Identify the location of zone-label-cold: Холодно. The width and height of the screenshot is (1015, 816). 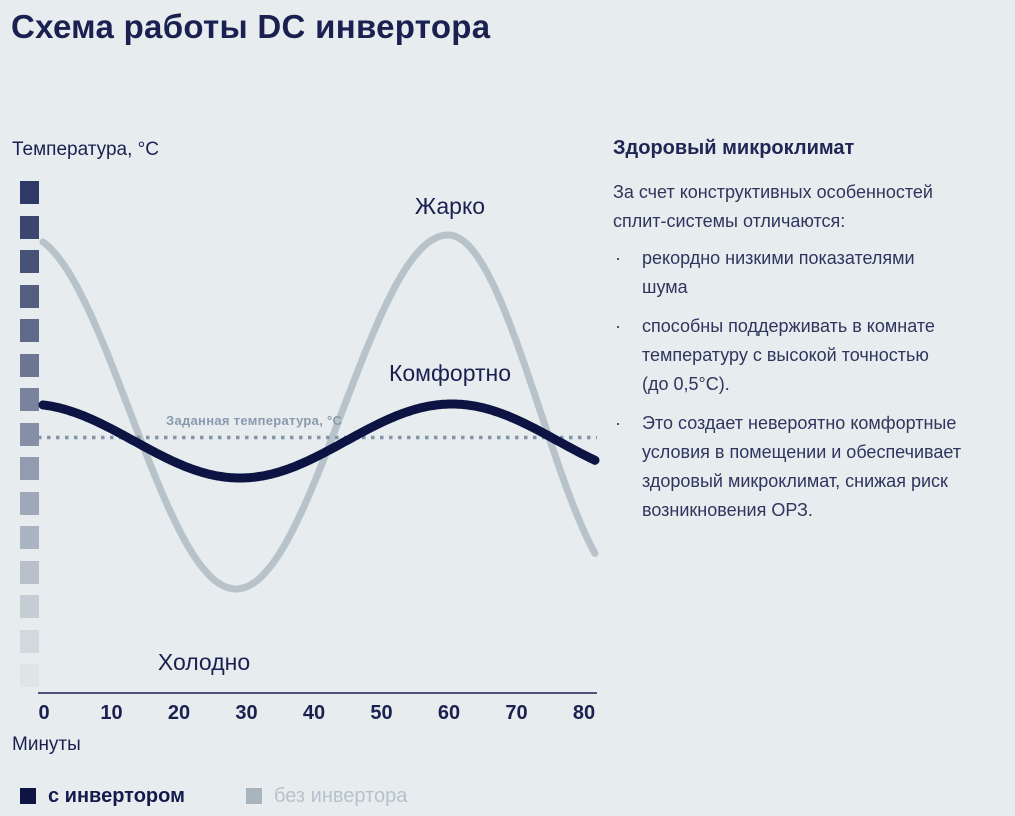
(204, 662).